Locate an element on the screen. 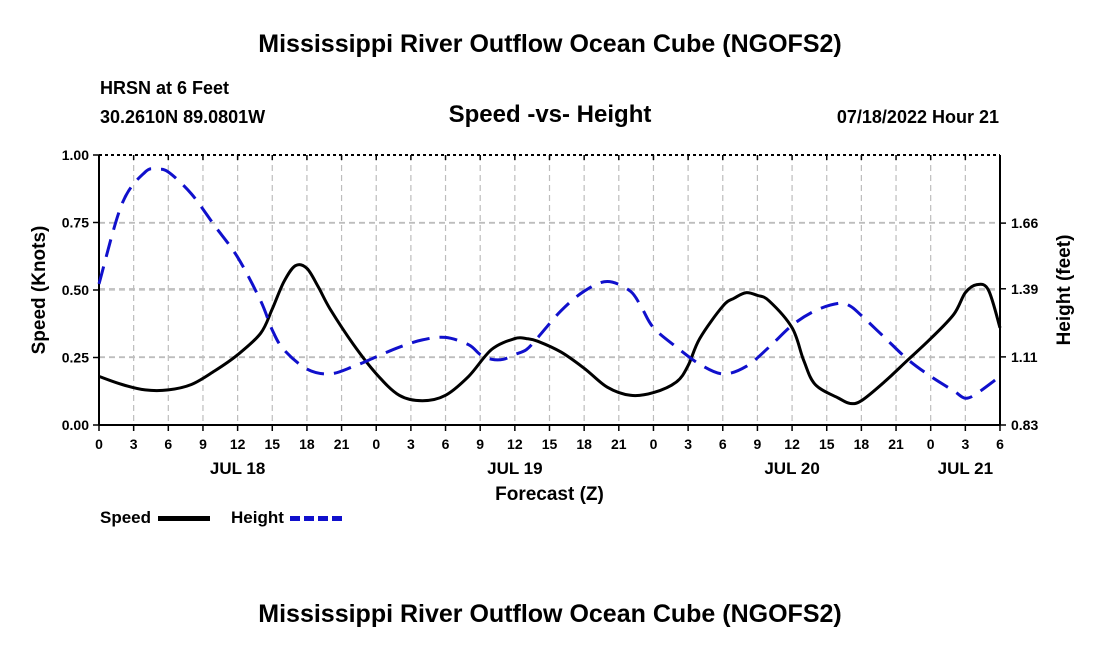 The width and height of the screenshot is (1100, 650). y-tick-label-left: 0.25 is located at coordinates (75, 358).